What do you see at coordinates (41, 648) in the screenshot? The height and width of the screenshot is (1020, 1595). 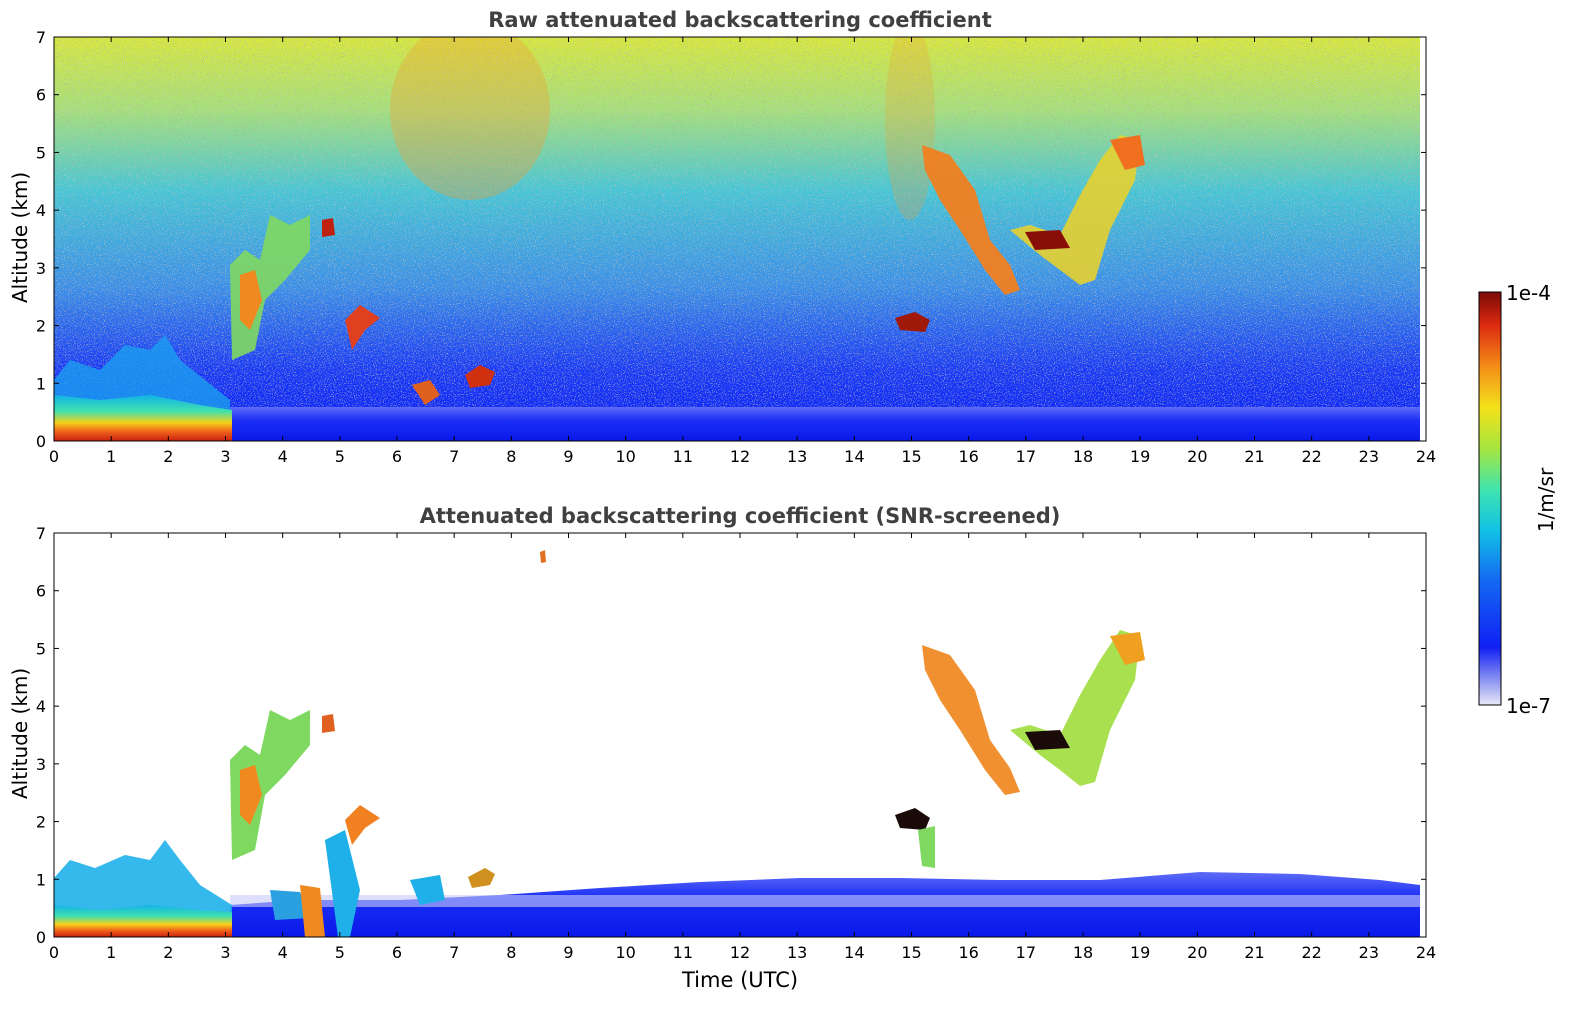 I see `y-tick-label-screened: 5` at bounding box center [41, 648].